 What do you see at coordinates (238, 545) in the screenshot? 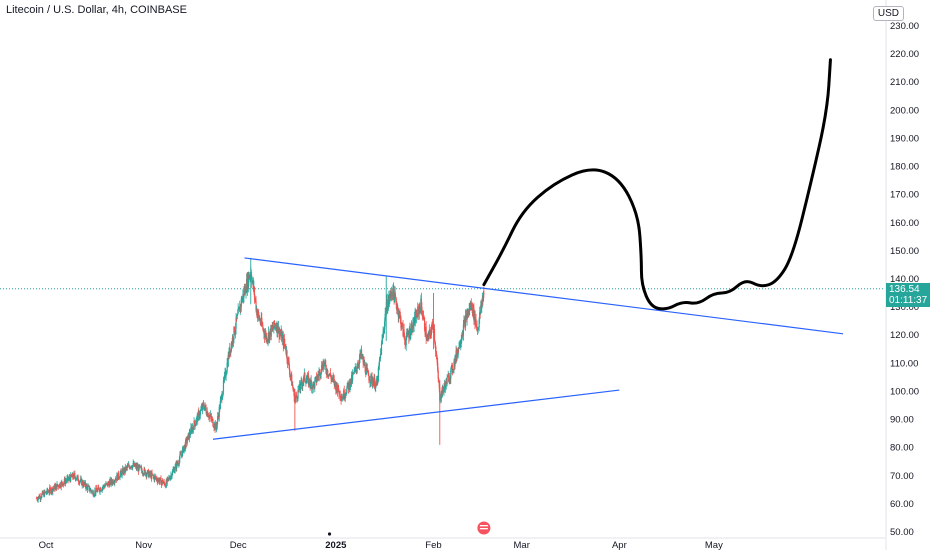
I see `time-tick-label: Dec` at bounding box center [238, 545].